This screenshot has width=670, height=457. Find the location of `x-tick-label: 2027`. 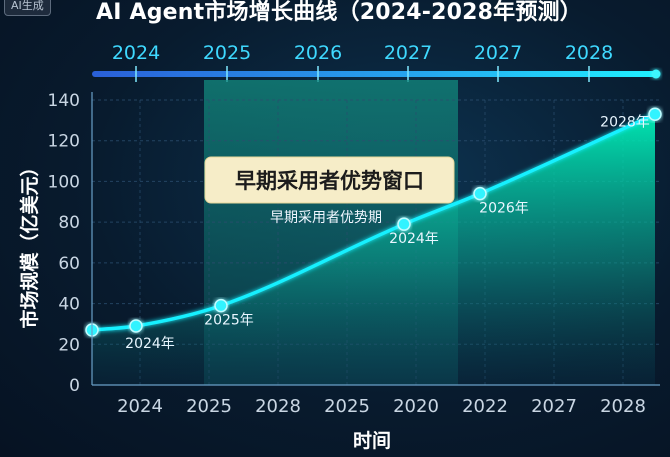

x-tick-label: 2027 is located at coordinates (554, 406).